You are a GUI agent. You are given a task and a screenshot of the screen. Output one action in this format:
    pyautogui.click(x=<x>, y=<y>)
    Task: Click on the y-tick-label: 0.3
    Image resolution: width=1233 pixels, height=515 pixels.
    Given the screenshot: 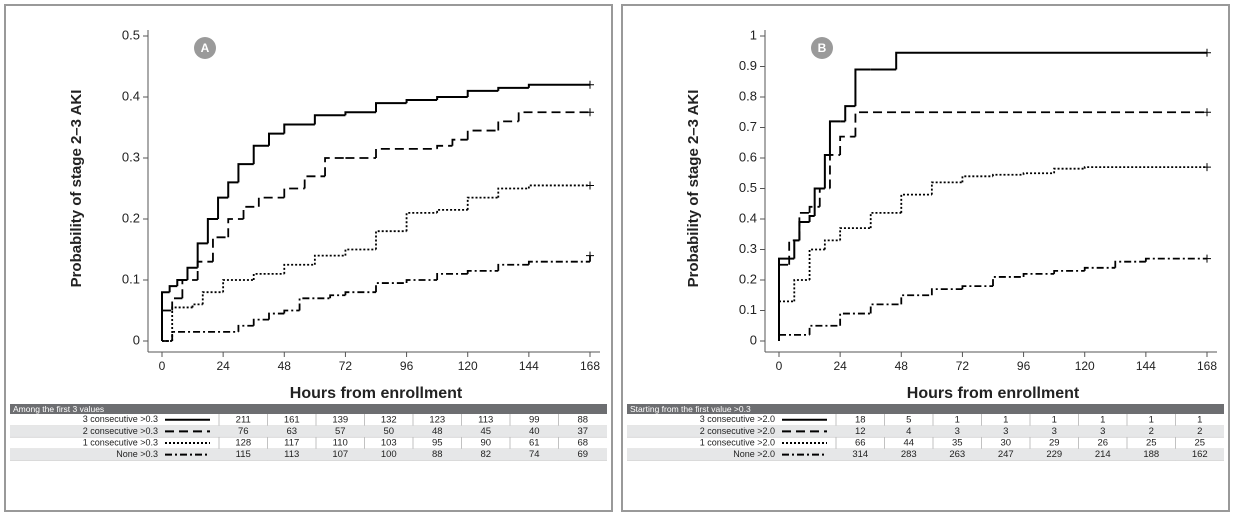 What is the action you would take?
    pyautogui.click(x=131, y=156)
    